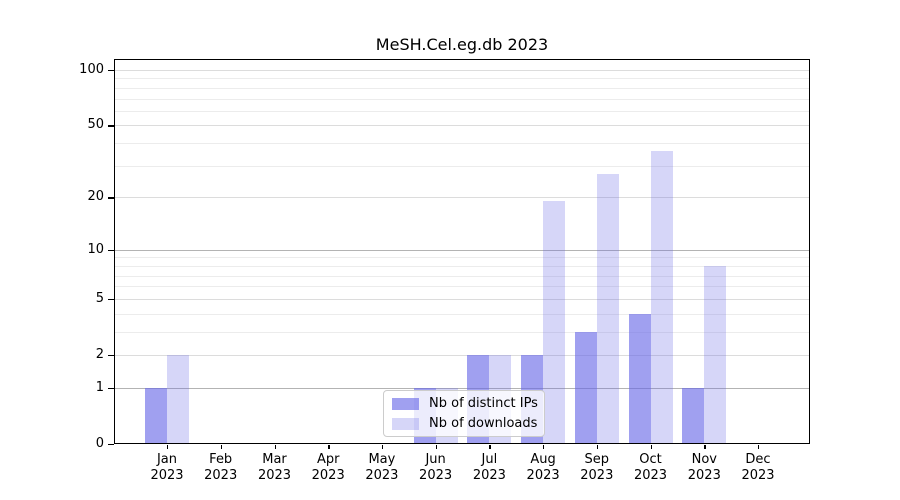  What do you see at coordinates (464, 413) in the screenshot?
I see `legend: Nb of distinct IPs Nb of downloads` at bounding box center [464, 413].